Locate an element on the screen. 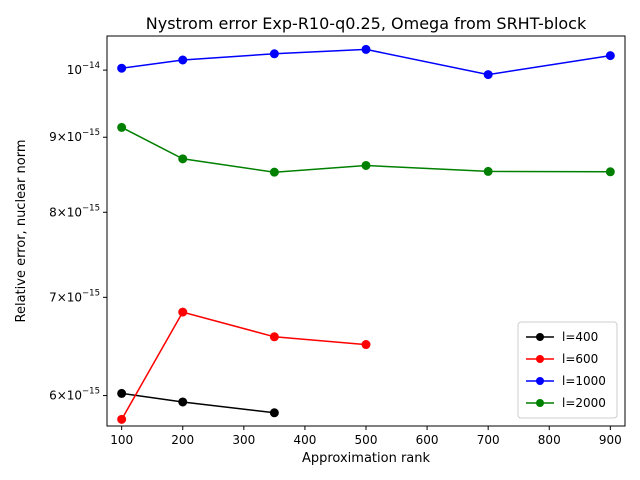 The width and height of the screenshot is (640, 480). y-tick-mantissa: 6 is located at coordinates (53, 396).